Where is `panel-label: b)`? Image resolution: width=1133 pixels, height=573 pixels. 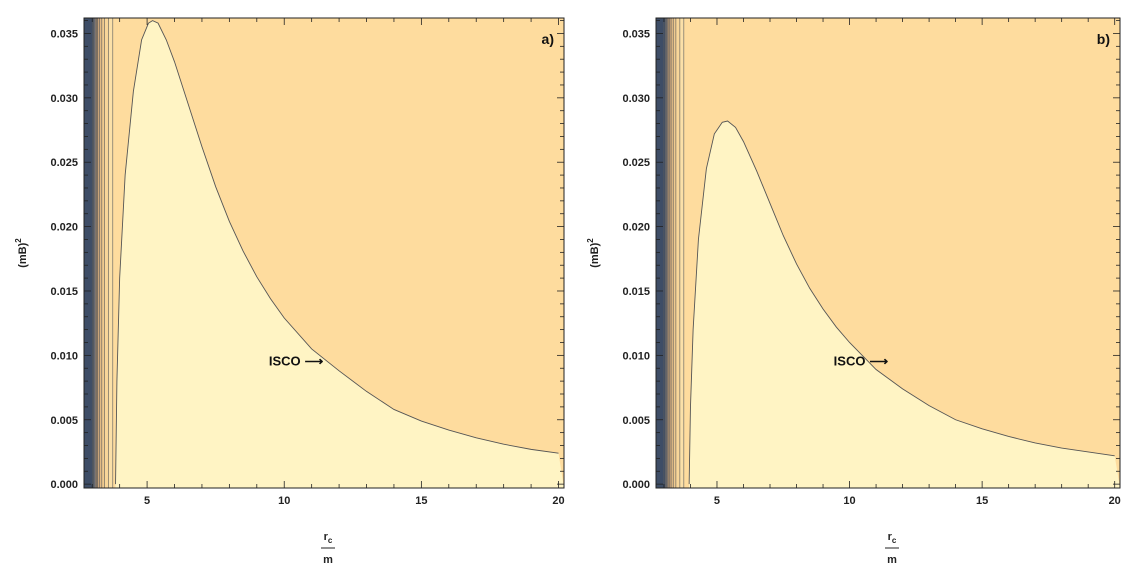
panel-label: b) is located at coordinates (1103, 39).